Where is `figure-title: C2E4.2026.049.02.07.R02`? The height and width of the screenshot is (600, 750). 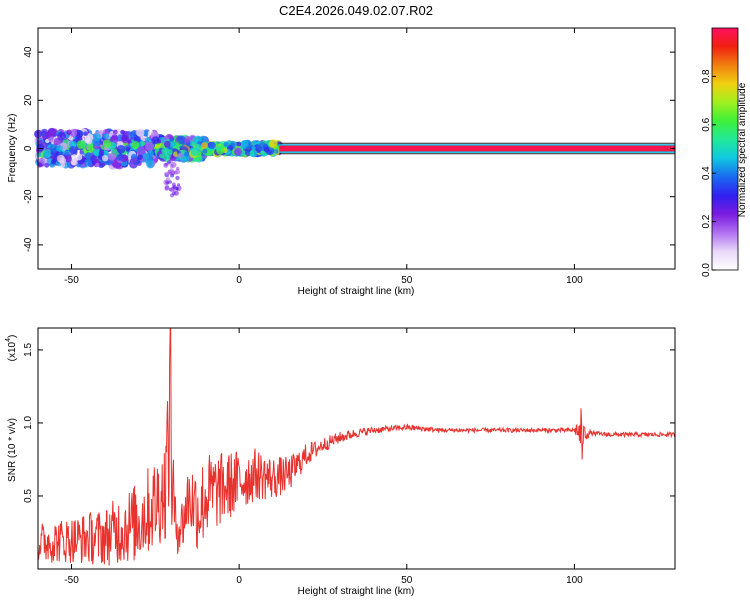
figure-title: C2E4.2026.049.02.07.R02 is located at coordinates (356, 10).